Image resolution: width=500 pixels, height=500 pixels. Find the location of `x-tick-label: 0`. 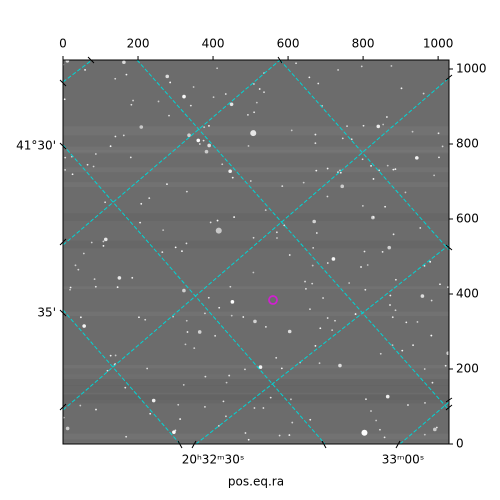

x-tick-label: 0 is located at coordinates (63, 44).